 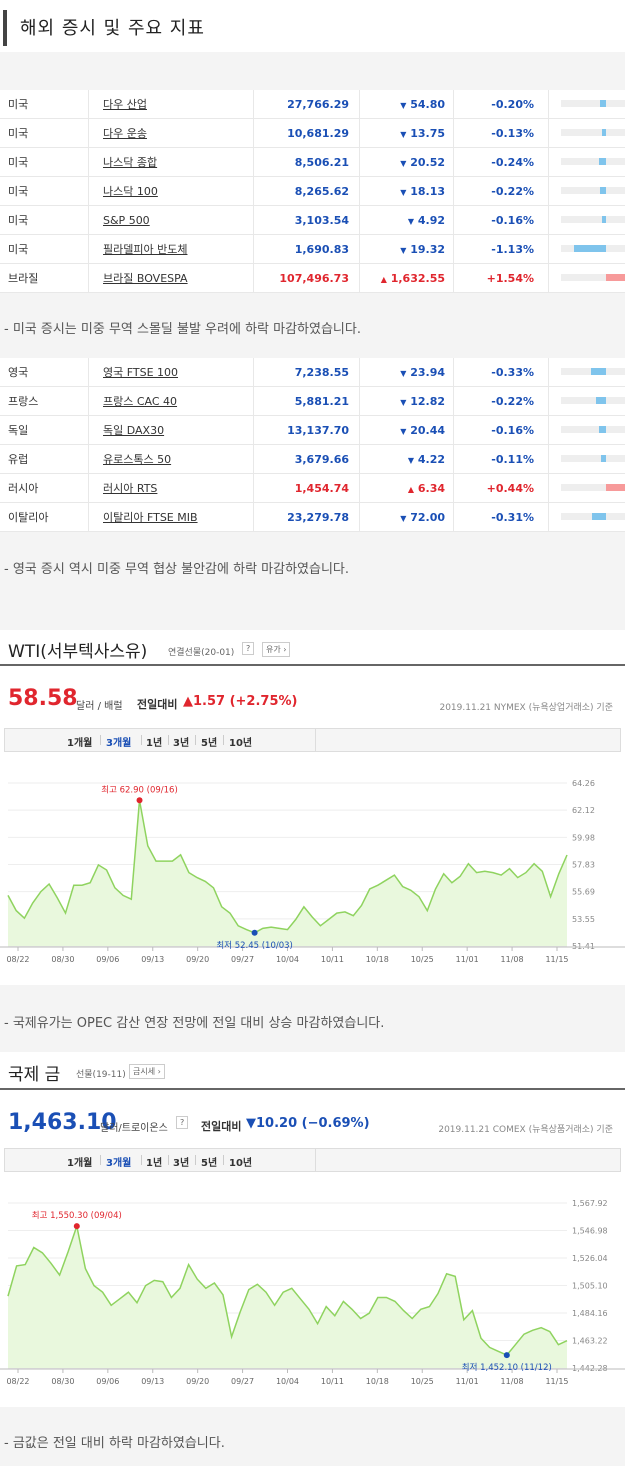 What do you see at coordinates (332, 1381) in the screenshot?
I see `x-tick-label: 10/11` at bounding box center [332, 1381].